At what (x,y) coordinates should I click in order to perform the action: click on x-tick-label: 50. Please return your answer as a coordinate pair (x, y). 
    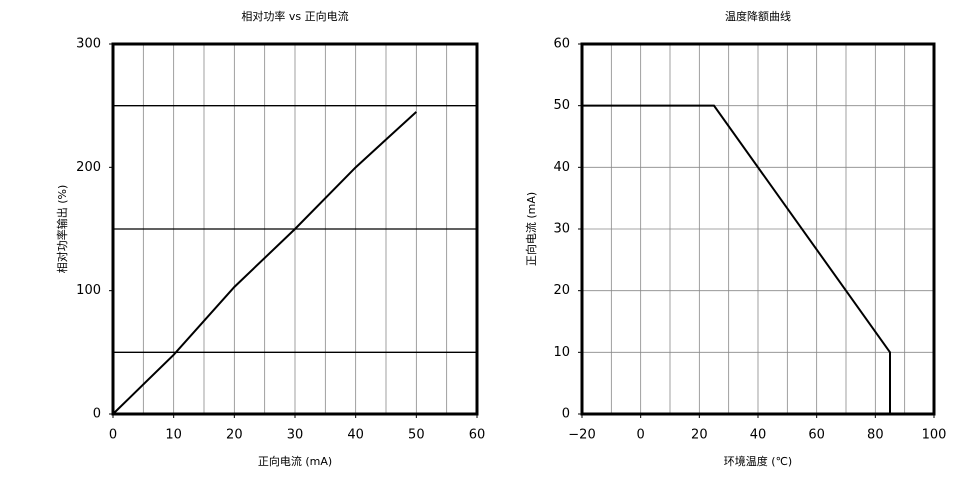
    Looking at the image, I should click on (416, 435).